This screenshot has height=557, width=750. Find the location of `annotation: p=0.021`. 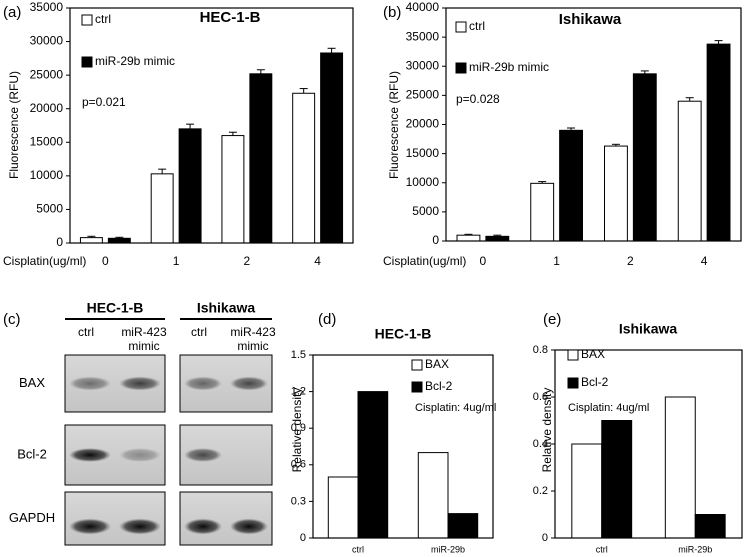

annotation: p=0.021 is located at coordinates (104, 102).